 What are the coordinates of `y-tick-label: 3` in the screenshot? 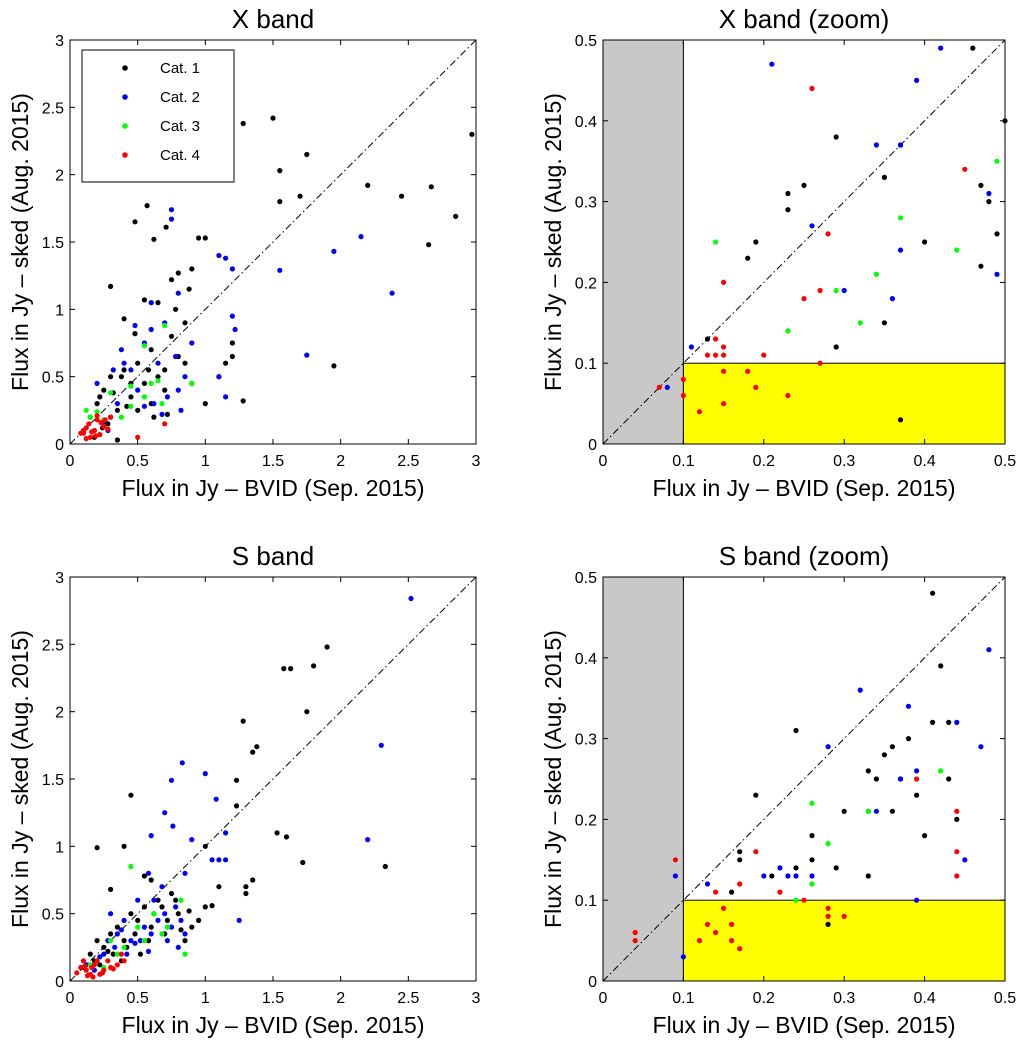 It's located at (59, 41).